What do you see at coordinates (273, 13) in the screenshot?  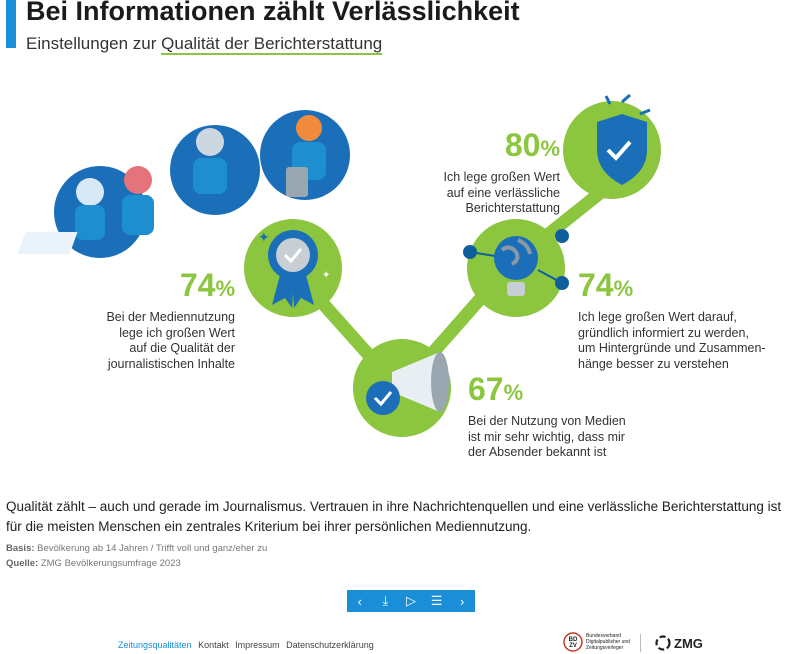 I see `page-title: Bei Informationen zählt Verlässlichkeit` at bounding box center [273, 13].